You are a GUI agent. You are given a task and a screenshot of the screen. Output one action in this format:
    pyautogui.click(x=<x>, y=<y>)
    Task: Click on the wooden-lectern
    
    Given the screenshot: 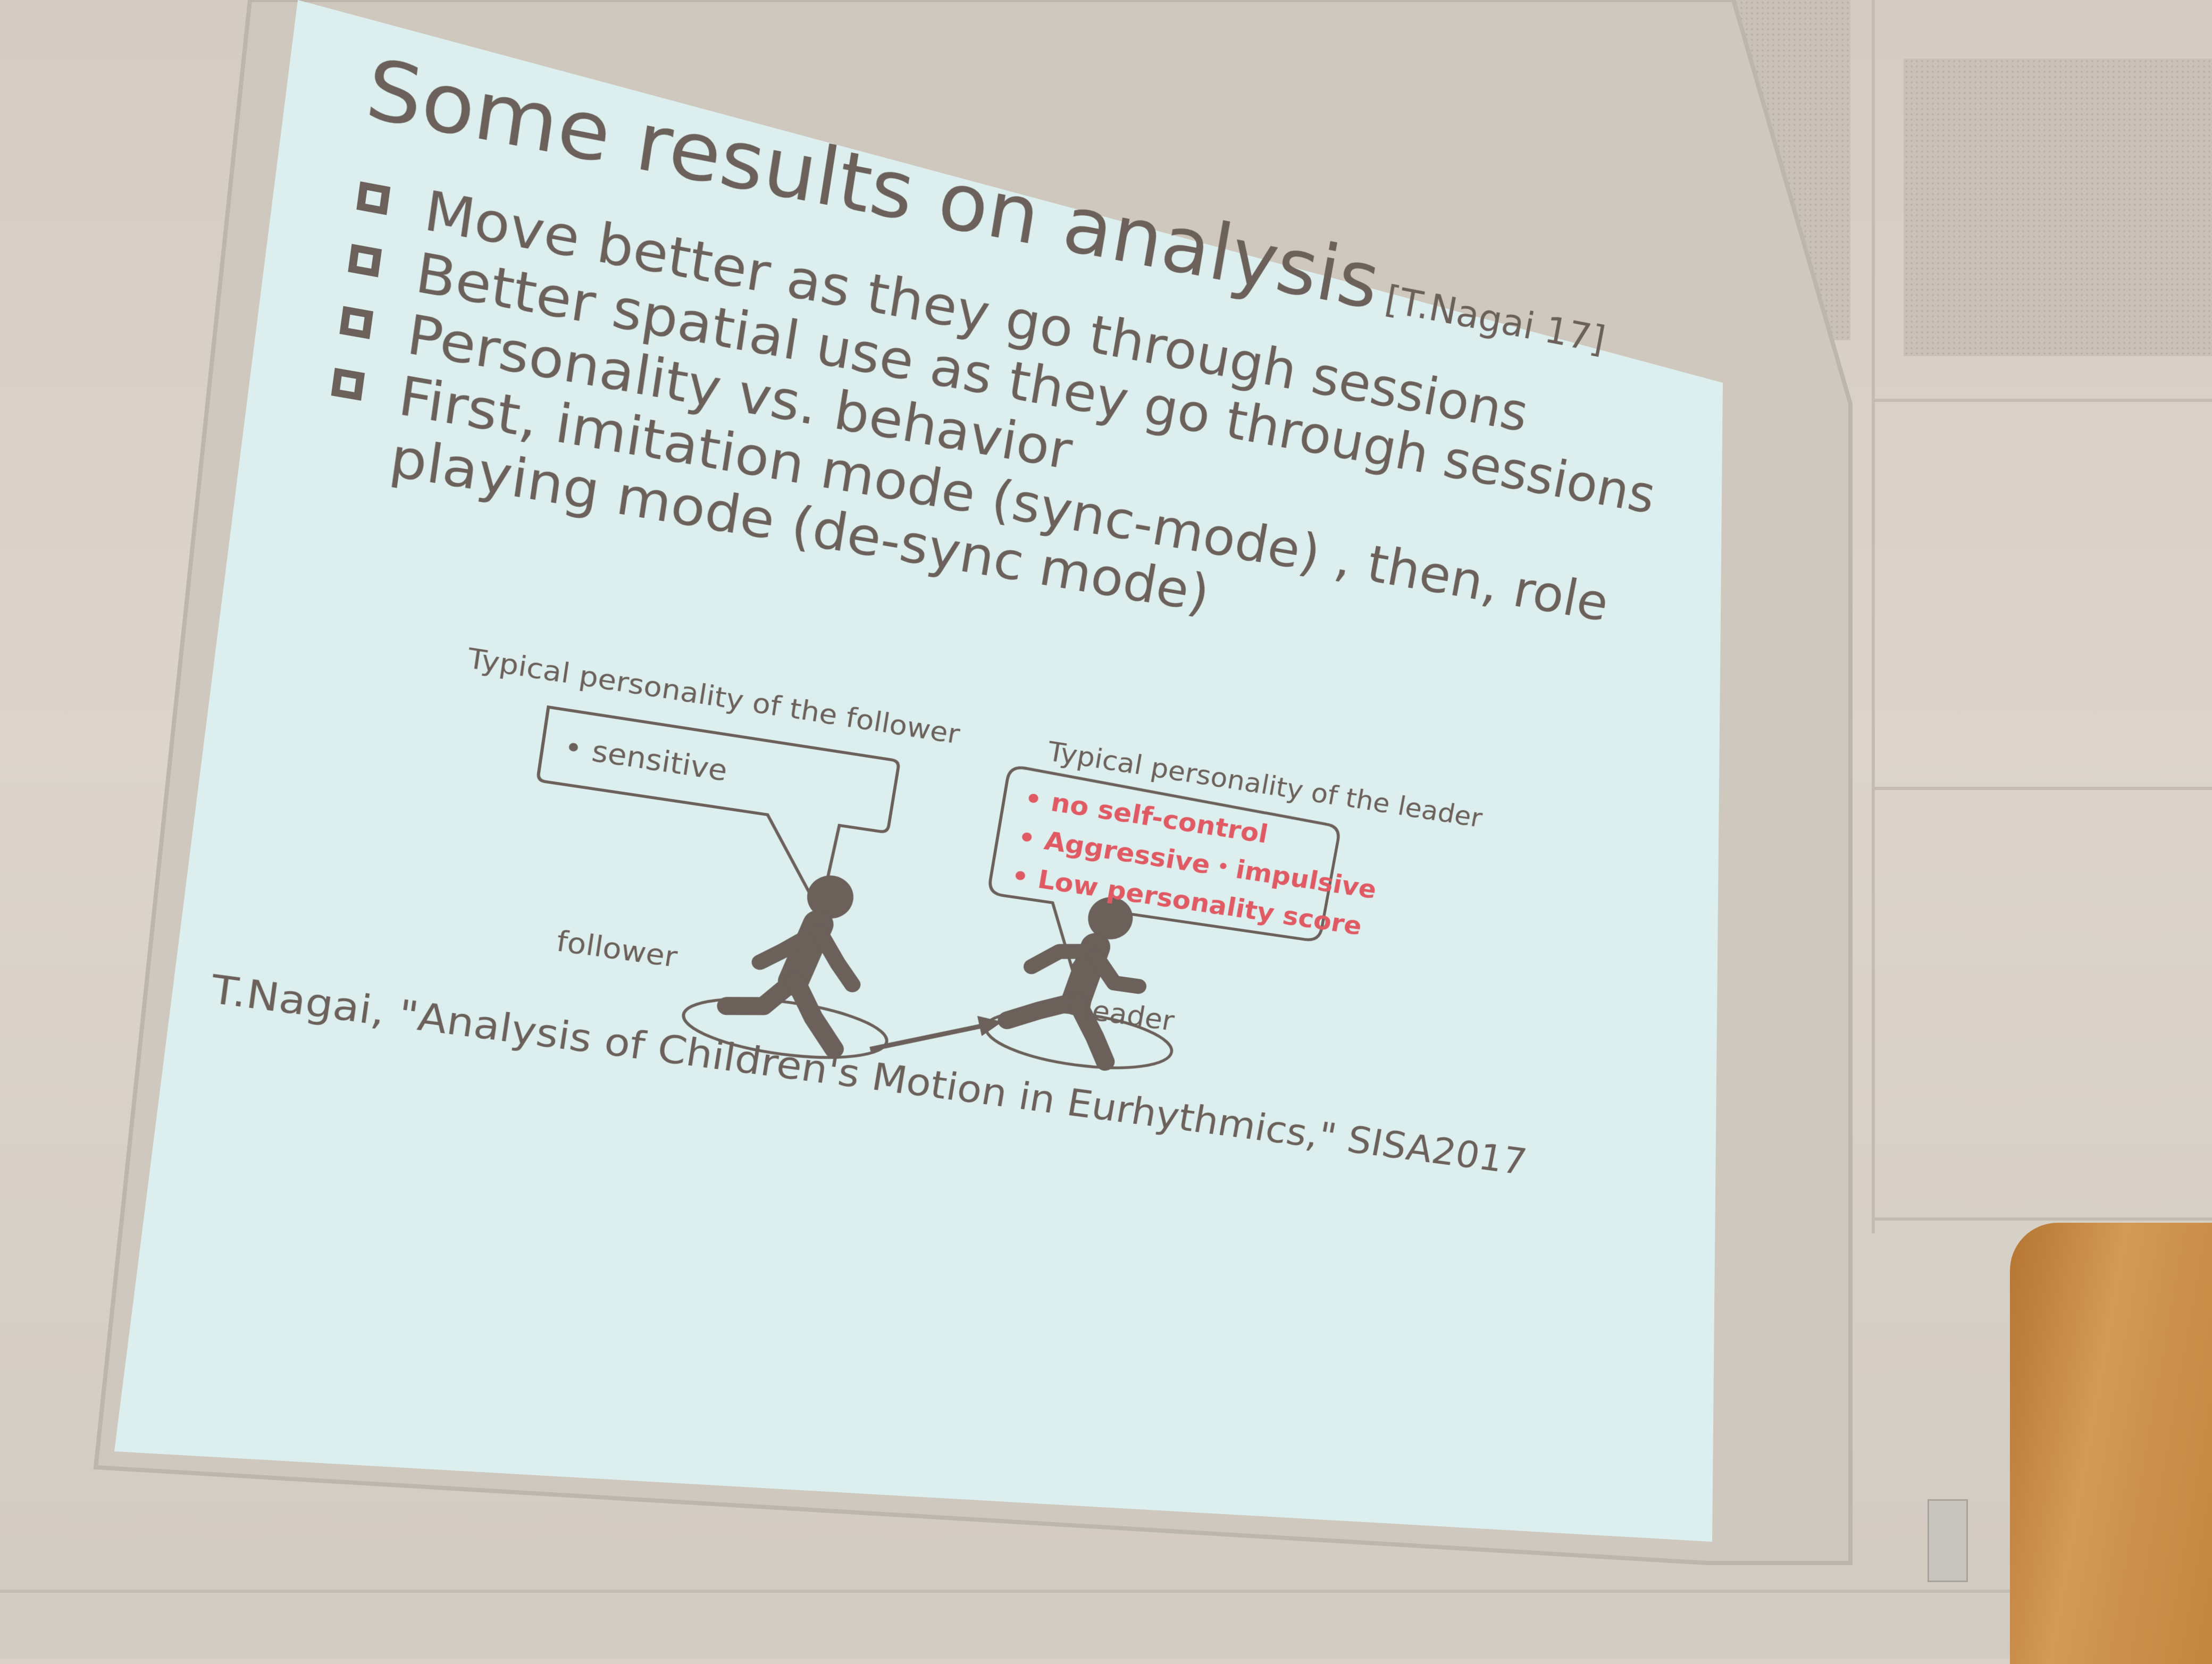 What is the action you would take?
    pyautogui.click(x=2111, y=1443)
    